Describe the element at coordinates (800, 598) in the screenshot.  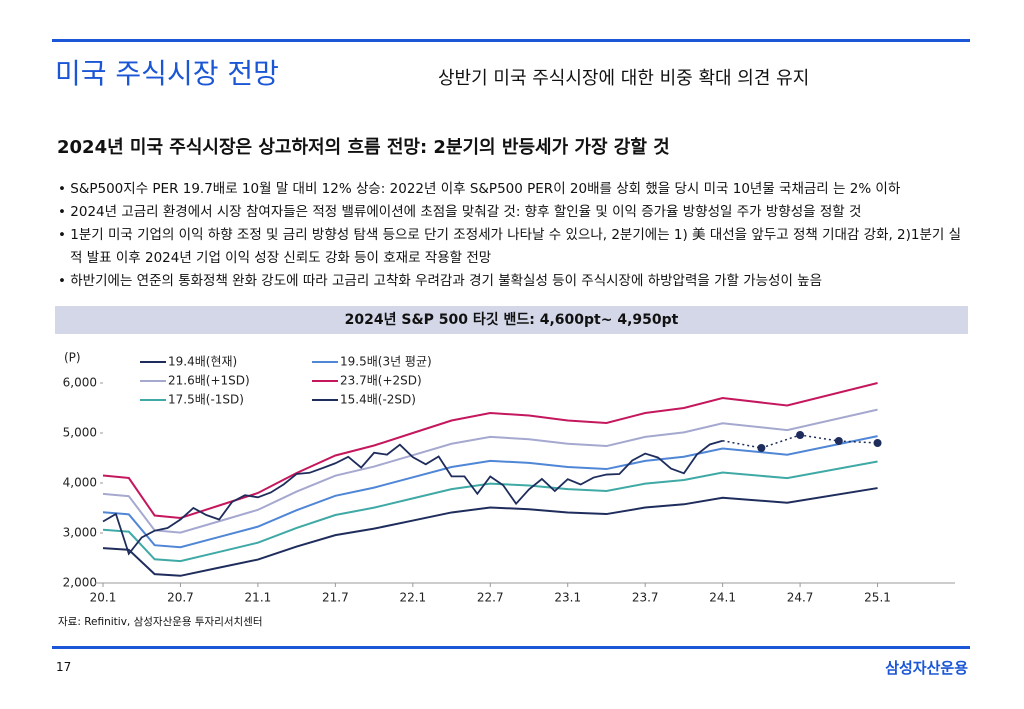
I see `x-tick-label: 24.7` at that location.